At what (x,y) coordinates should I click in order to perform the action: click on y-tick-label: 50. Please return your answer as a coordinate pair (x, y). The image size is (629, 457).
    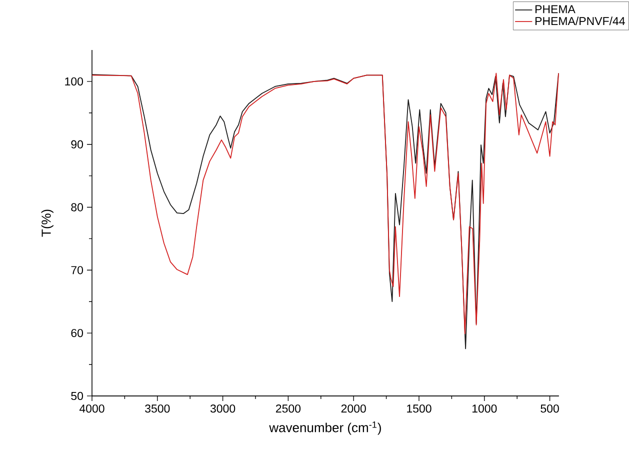
    Looking at the image, I should click on (77, 396).